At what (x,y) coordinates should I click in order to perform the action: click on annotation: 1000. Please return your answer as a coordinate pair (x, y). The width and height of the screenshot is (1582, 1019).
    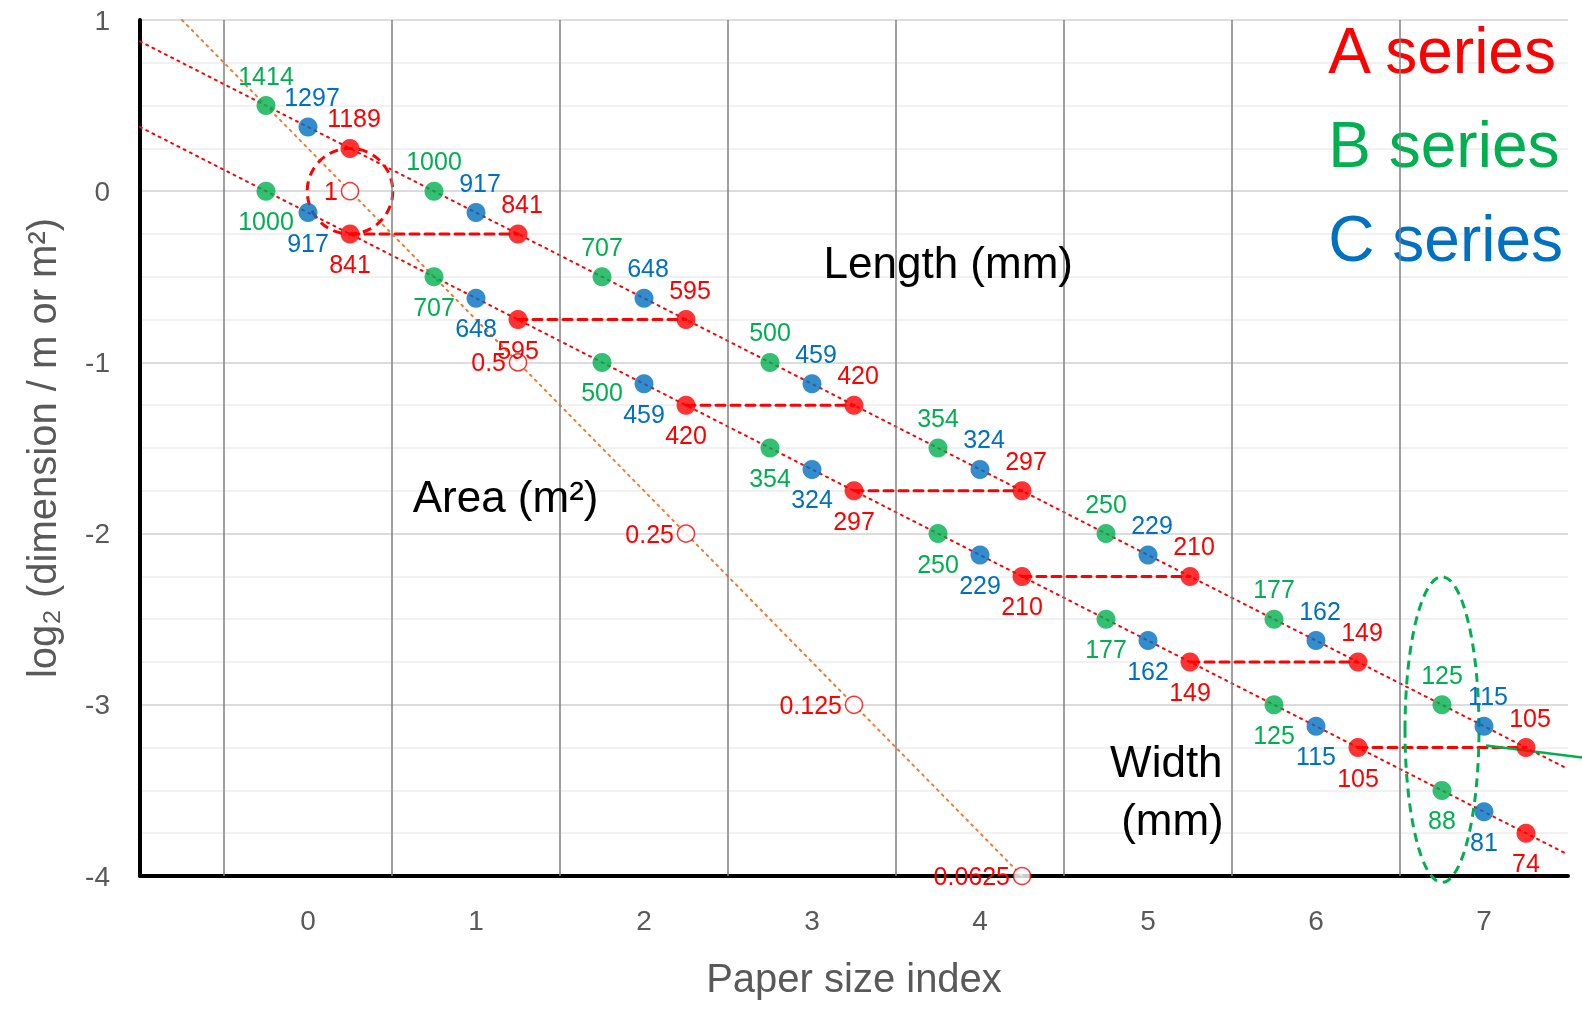
    Looking at the image, I should click on (434, 161).